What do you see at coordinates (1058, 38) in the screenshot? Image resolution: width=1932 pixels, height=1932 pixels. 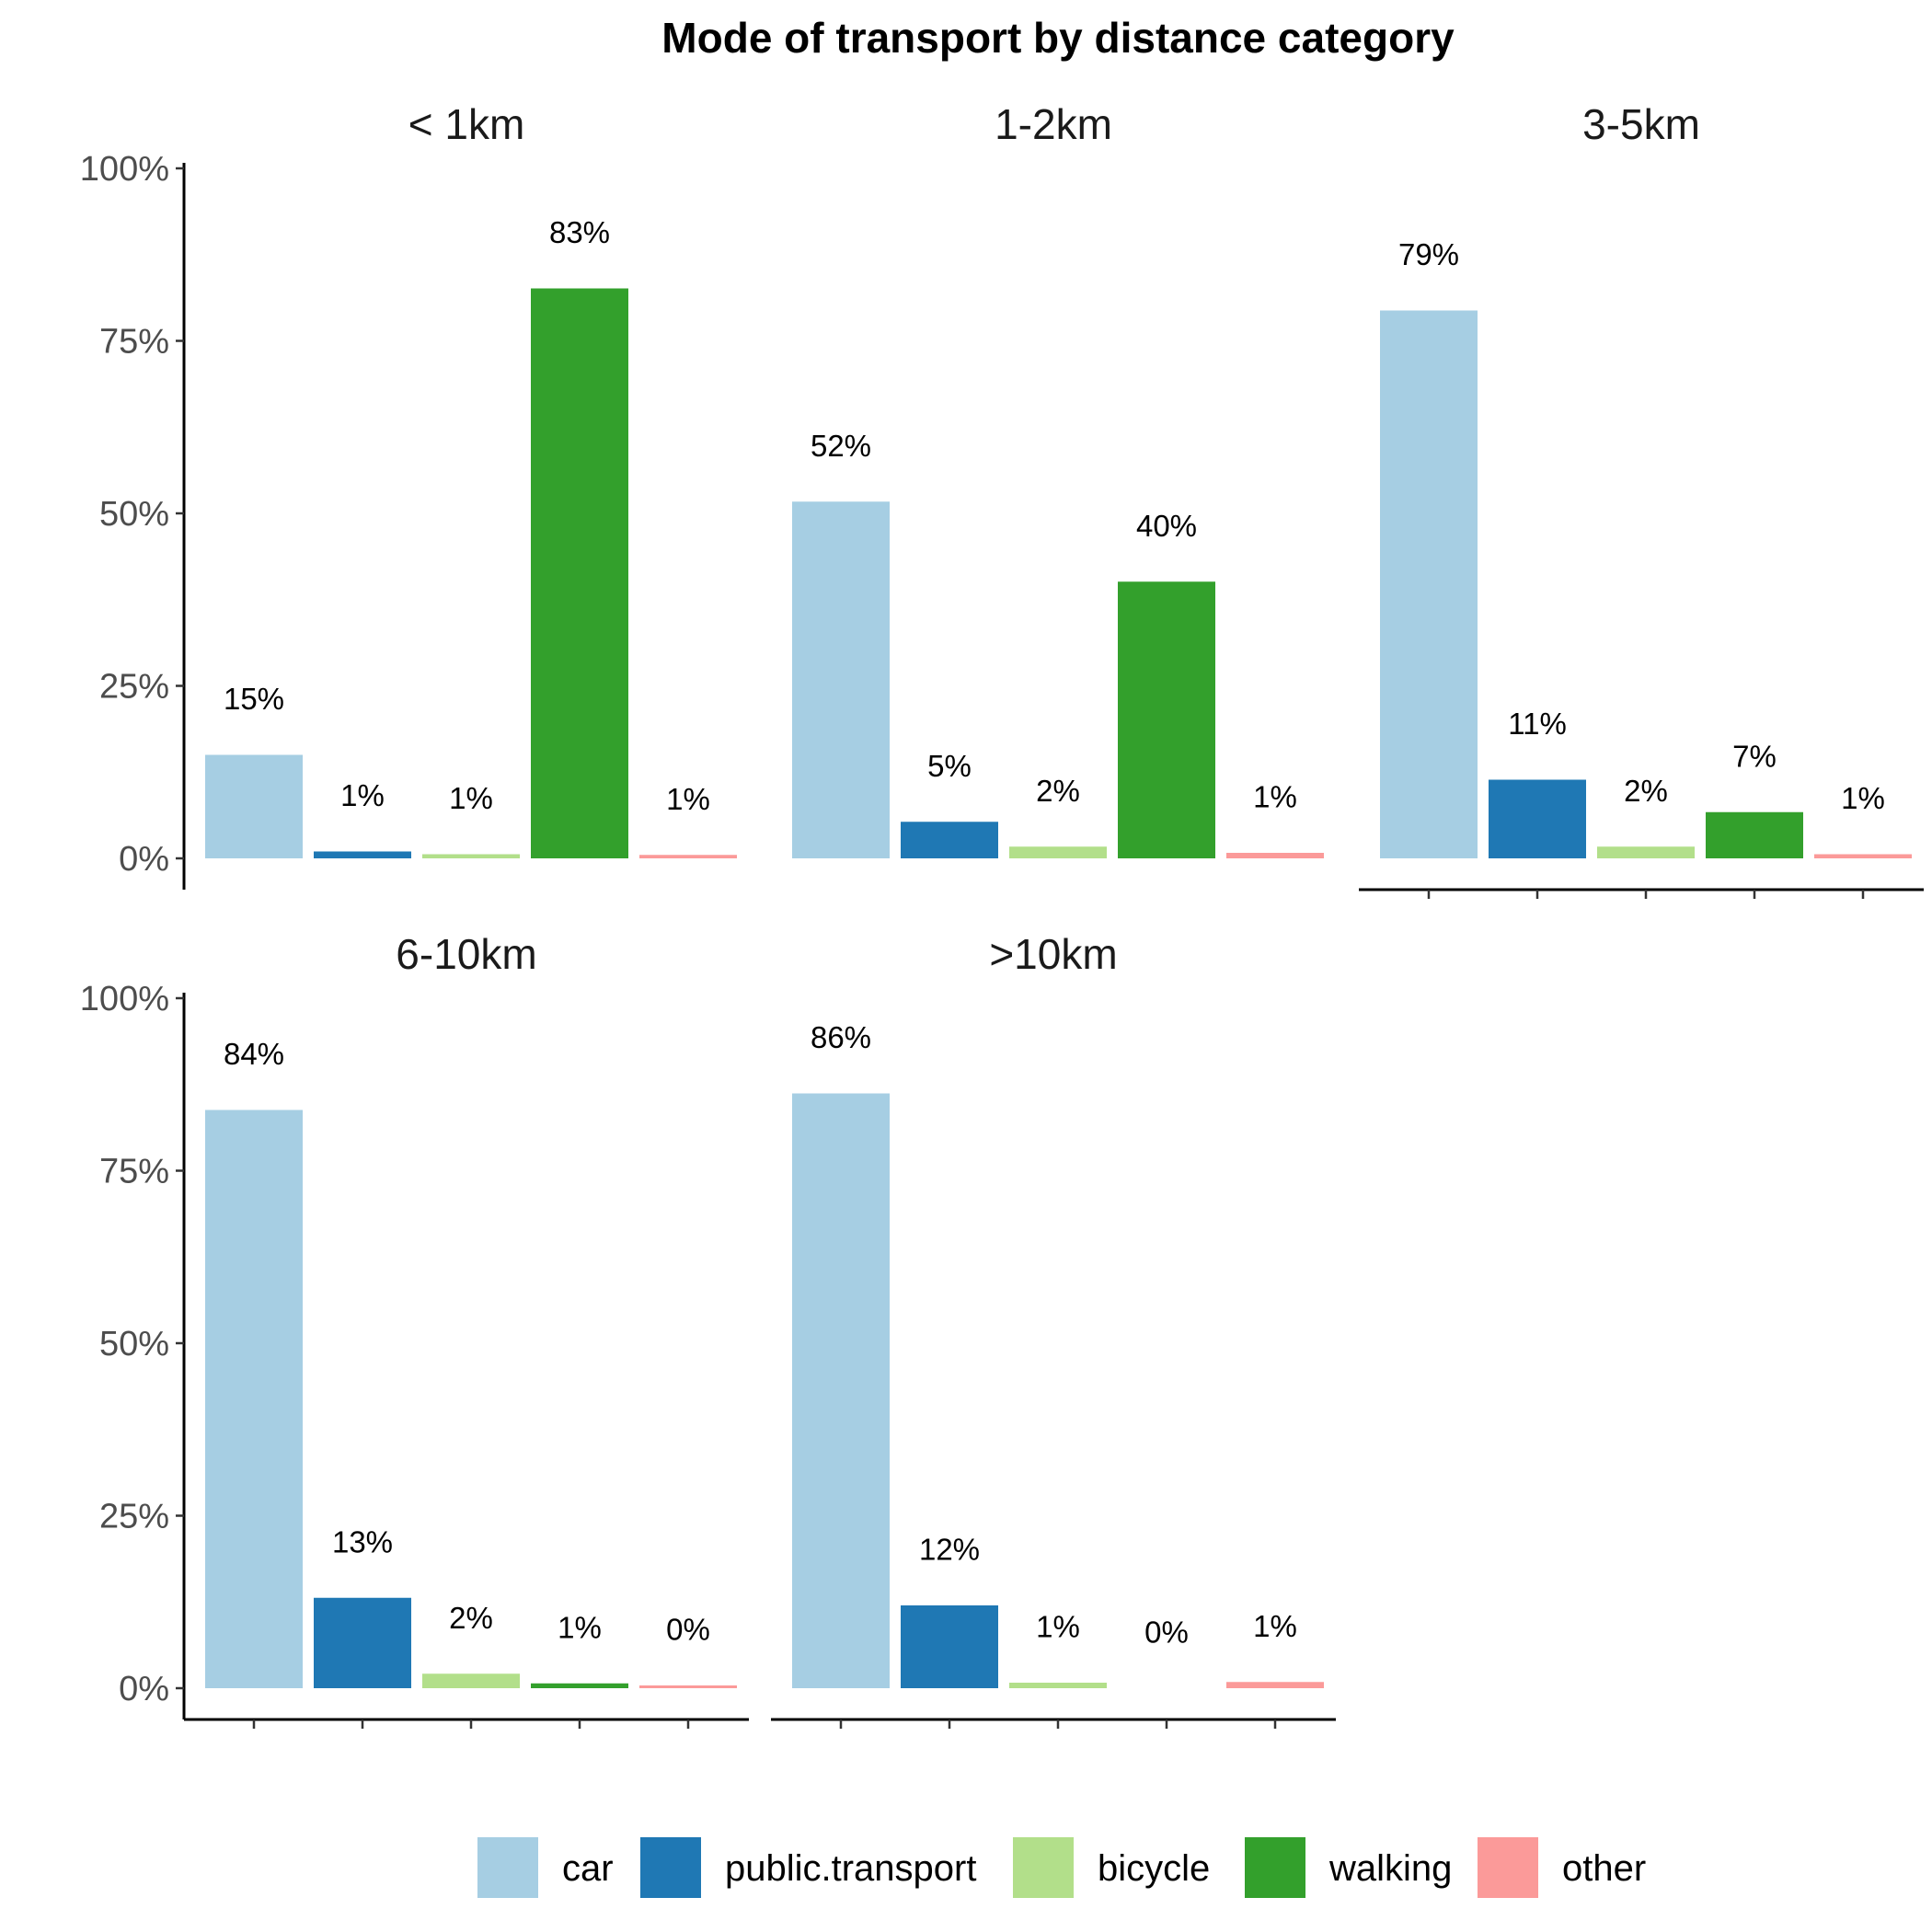 I see `chart-title: Mode of transport by distance category` at bounding box center [1058, 38].